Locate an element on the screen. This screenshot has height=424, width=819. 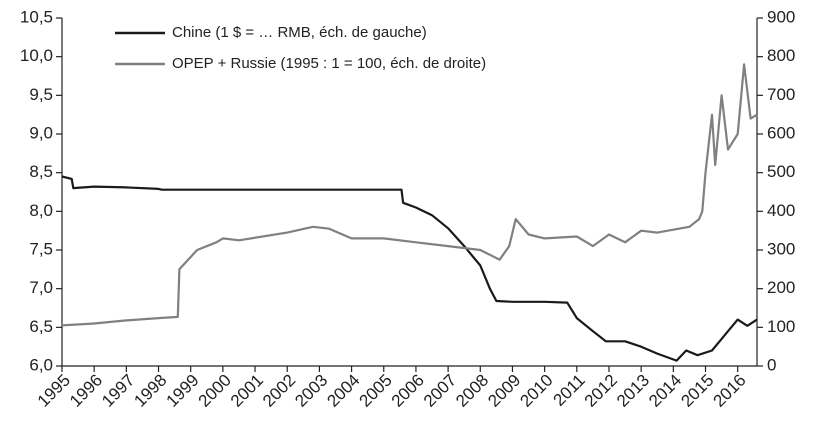
x-tick-label: 2000 is located at coordinates (215, 391).